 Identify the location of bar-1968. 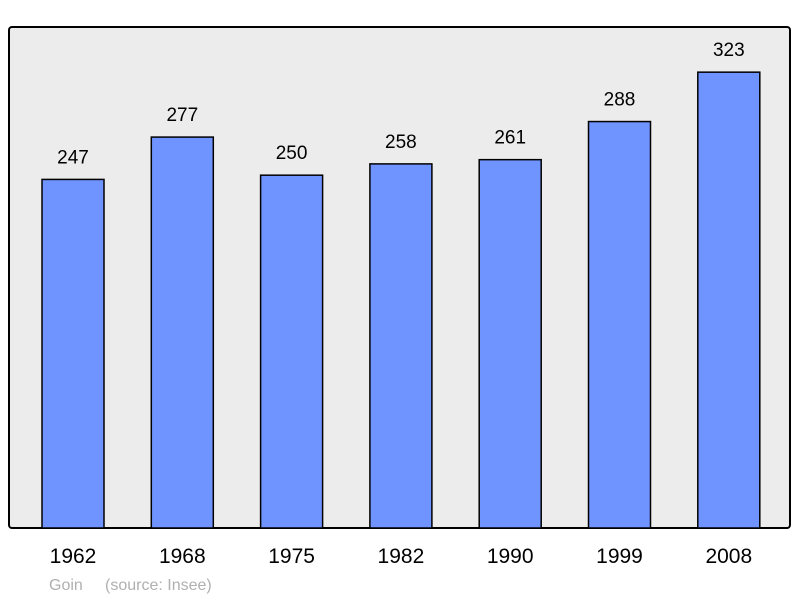
(182, 332).